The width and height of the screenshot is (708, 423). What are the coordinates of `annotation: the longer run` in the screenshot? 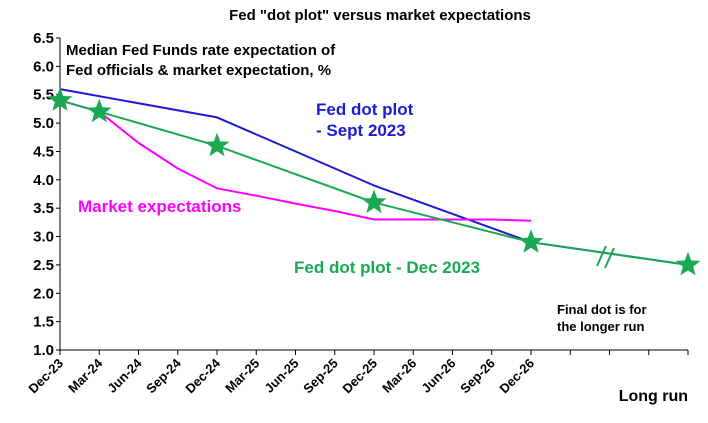 It's located at (601, 326).